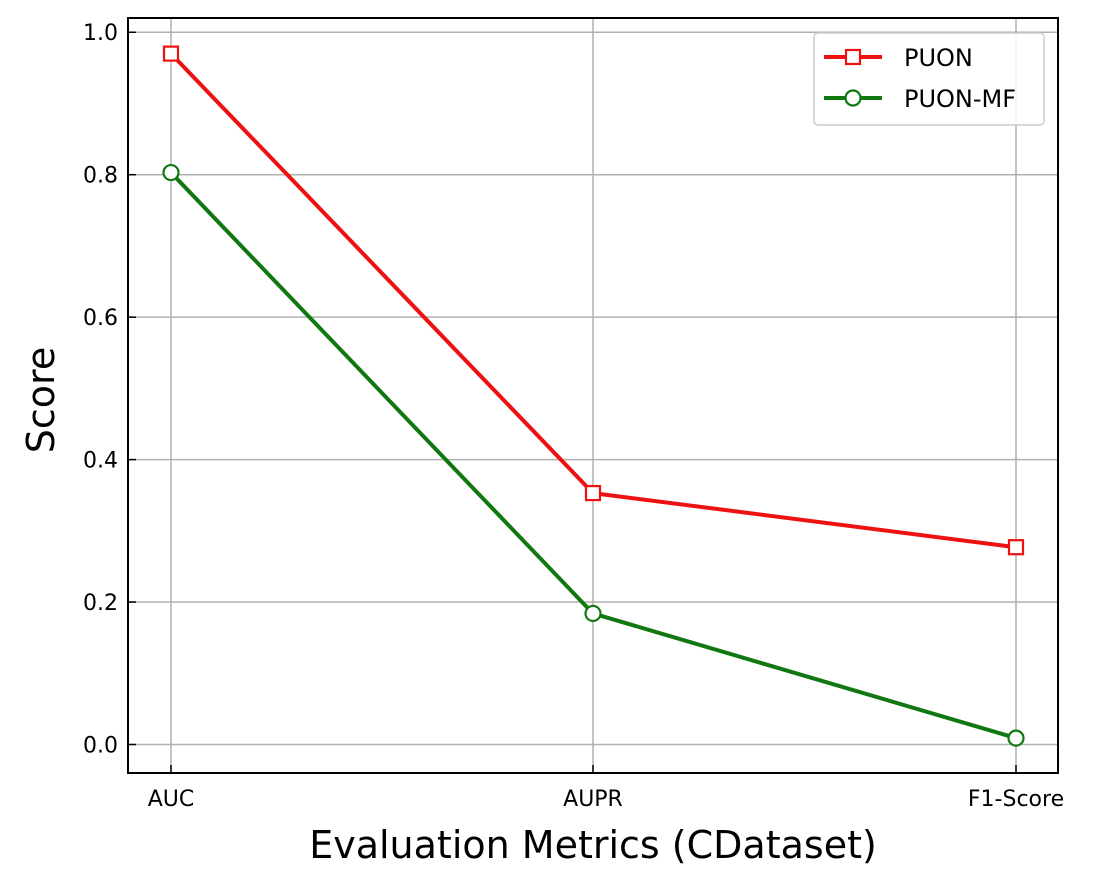  Describe the element at coordinates (100, 176) in the screenshot. I see `y-tick-label: 0.8` at that location.